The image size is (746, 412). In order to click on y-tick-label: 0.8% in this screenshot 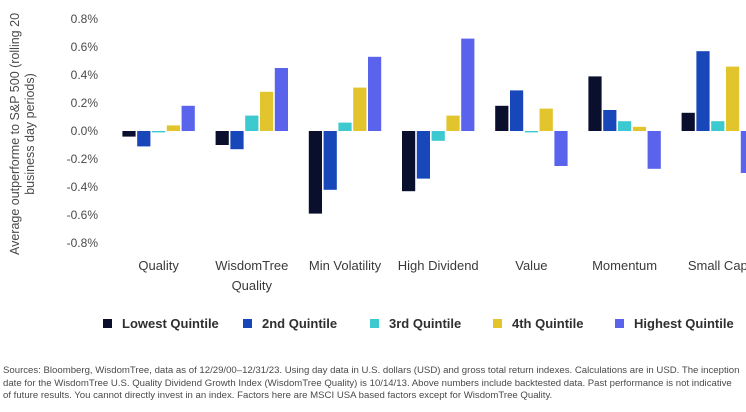, I will do `click(85, 19)`.